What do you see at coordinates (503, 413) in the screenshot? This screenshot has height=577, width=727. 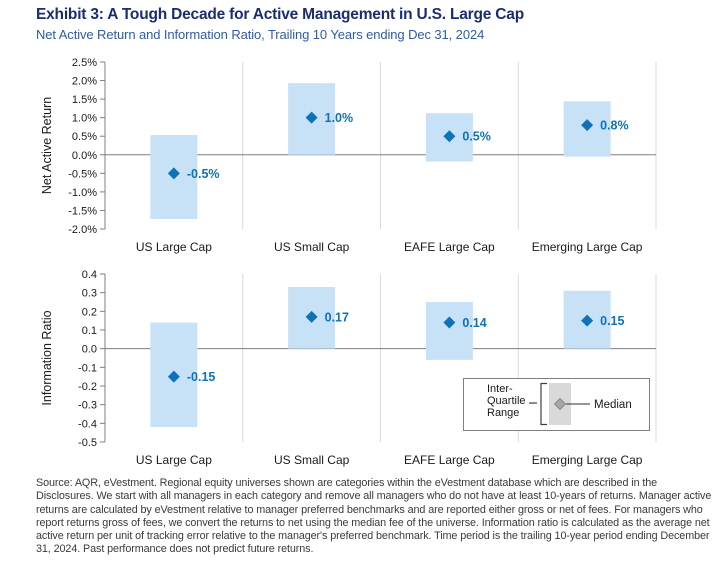 I see `legend-iqr-label: Range` at bounding box center [503, 413].